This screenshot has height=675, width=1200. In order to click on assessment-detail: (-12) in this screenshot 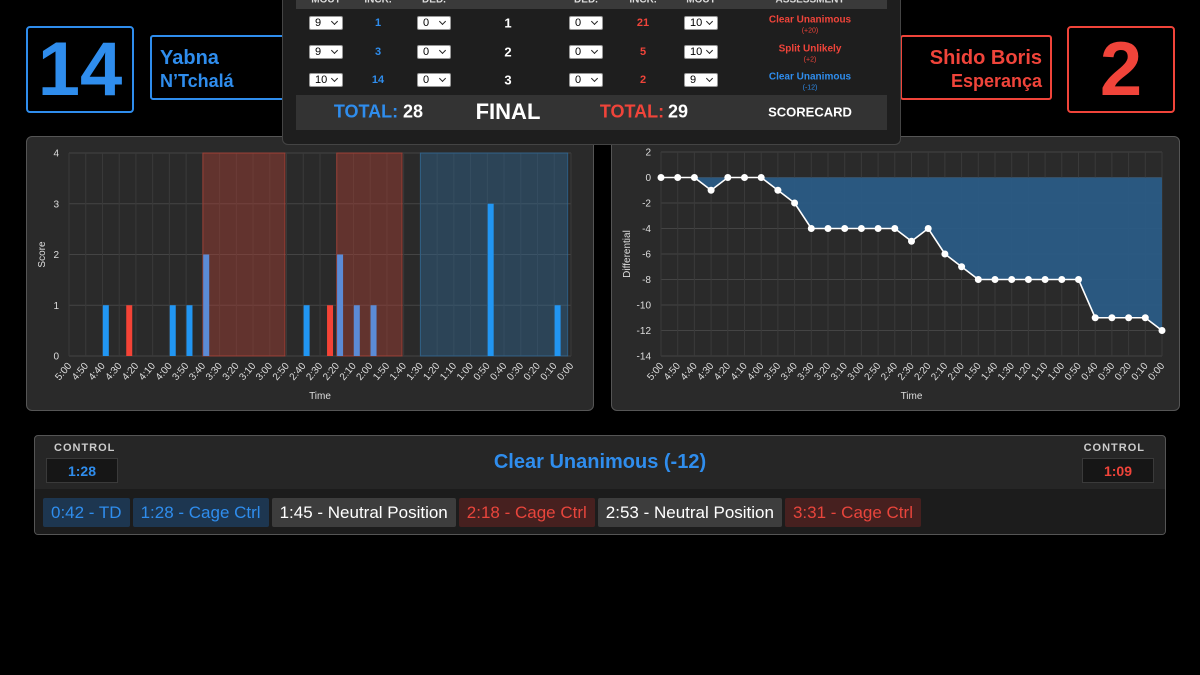, I will do `click(810, 88)`.